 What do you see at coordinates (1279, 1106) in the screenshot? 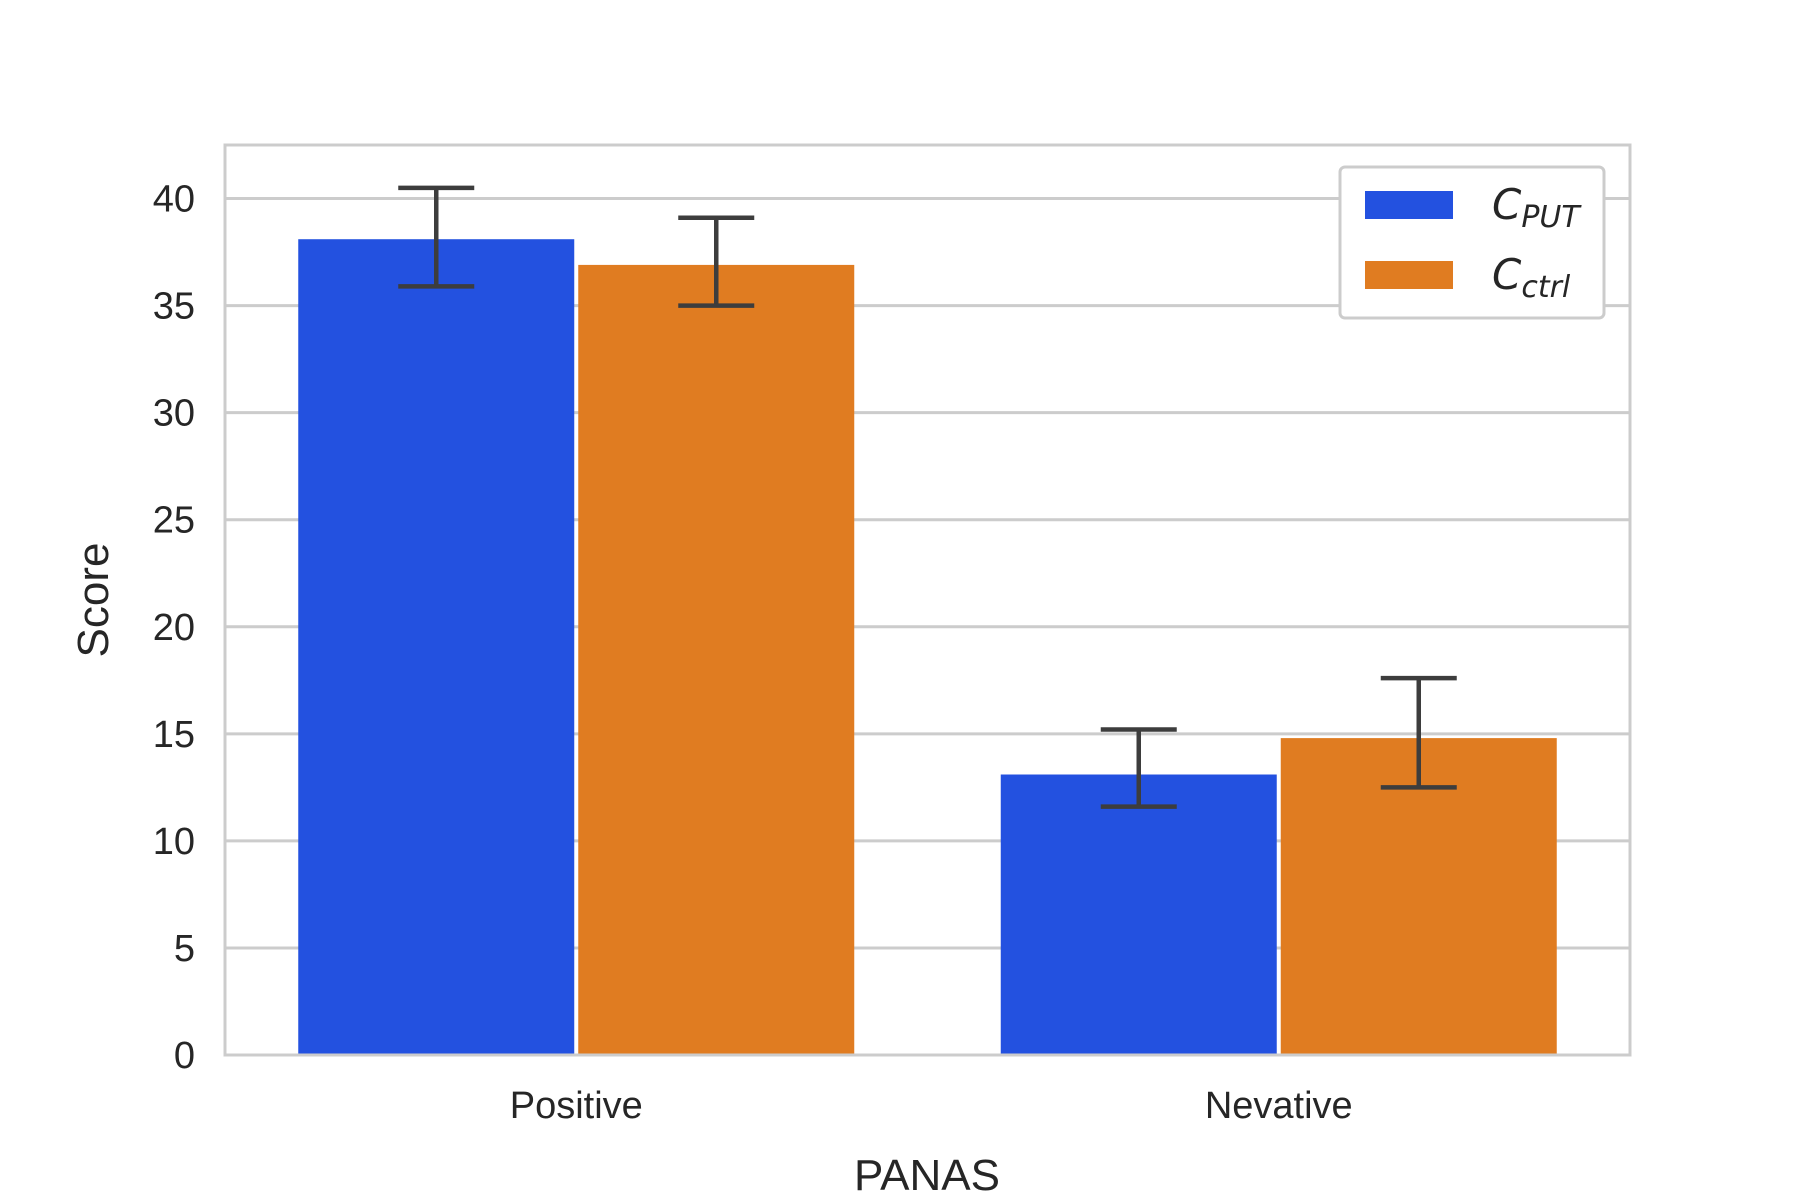
I see `x-tick-label: Nevative` at bounding box center [1279, 1106].